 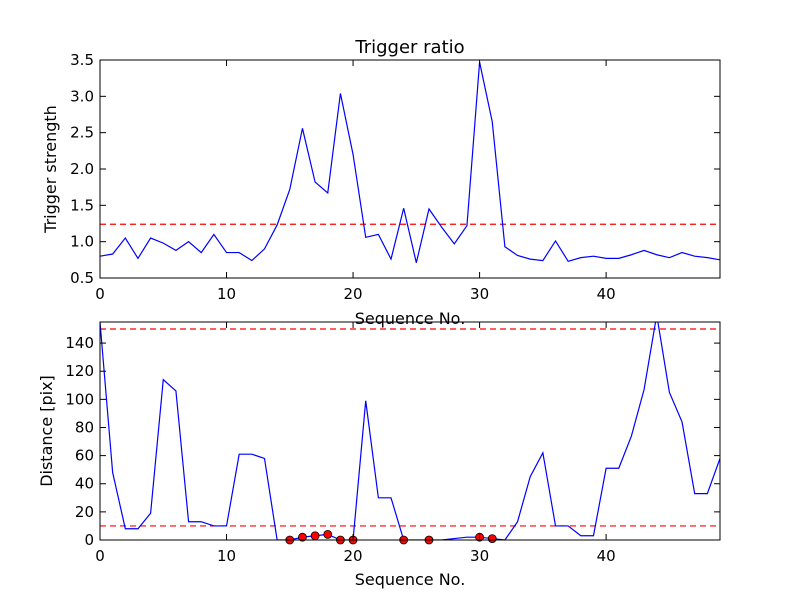 I want to click on top-y-tick-label: 2.0, so click(x=82, y=169).